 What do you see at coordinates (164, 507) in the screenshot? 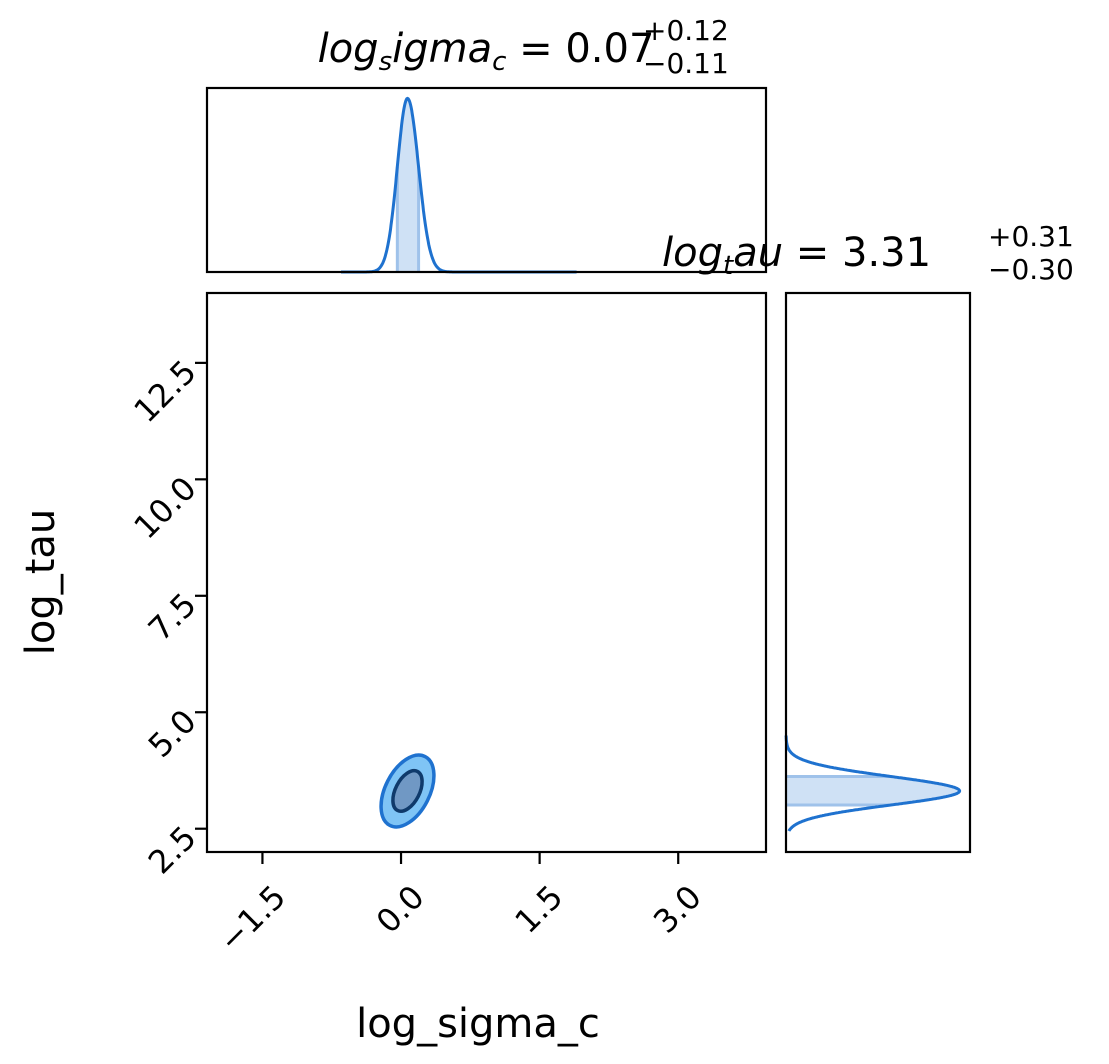
I see `y-tick-label: 10.0` at bounding box center [164, 507].